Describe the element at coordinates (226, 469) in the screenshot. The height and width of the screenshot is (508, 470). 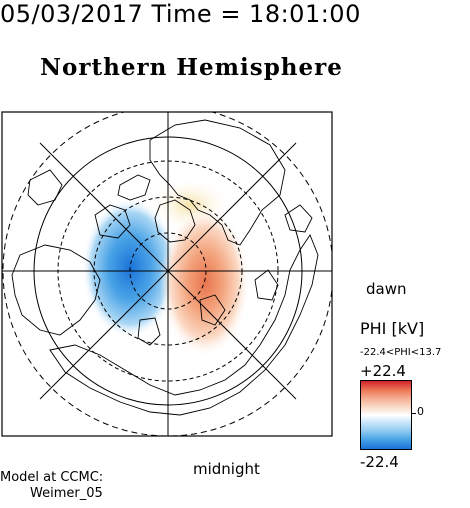
I see `midnight-label: midnight` at that location.